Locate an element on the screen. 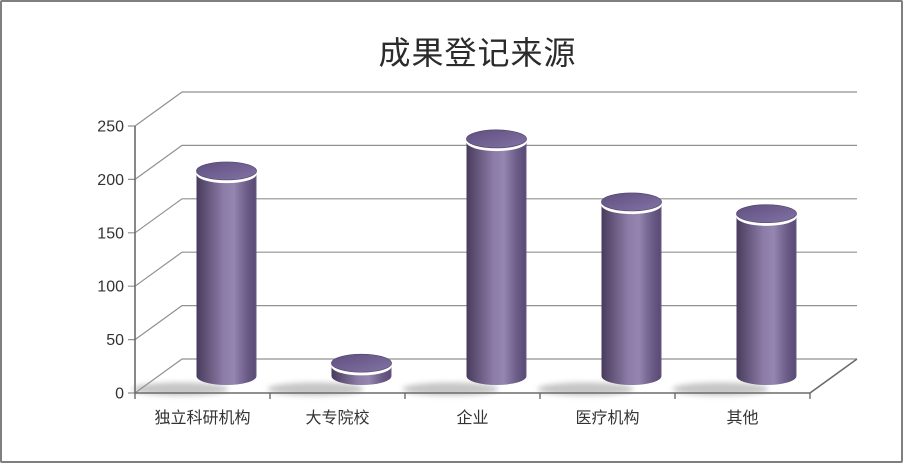  chart-title: 成果登记来源 is located at coordinates (477, 53).